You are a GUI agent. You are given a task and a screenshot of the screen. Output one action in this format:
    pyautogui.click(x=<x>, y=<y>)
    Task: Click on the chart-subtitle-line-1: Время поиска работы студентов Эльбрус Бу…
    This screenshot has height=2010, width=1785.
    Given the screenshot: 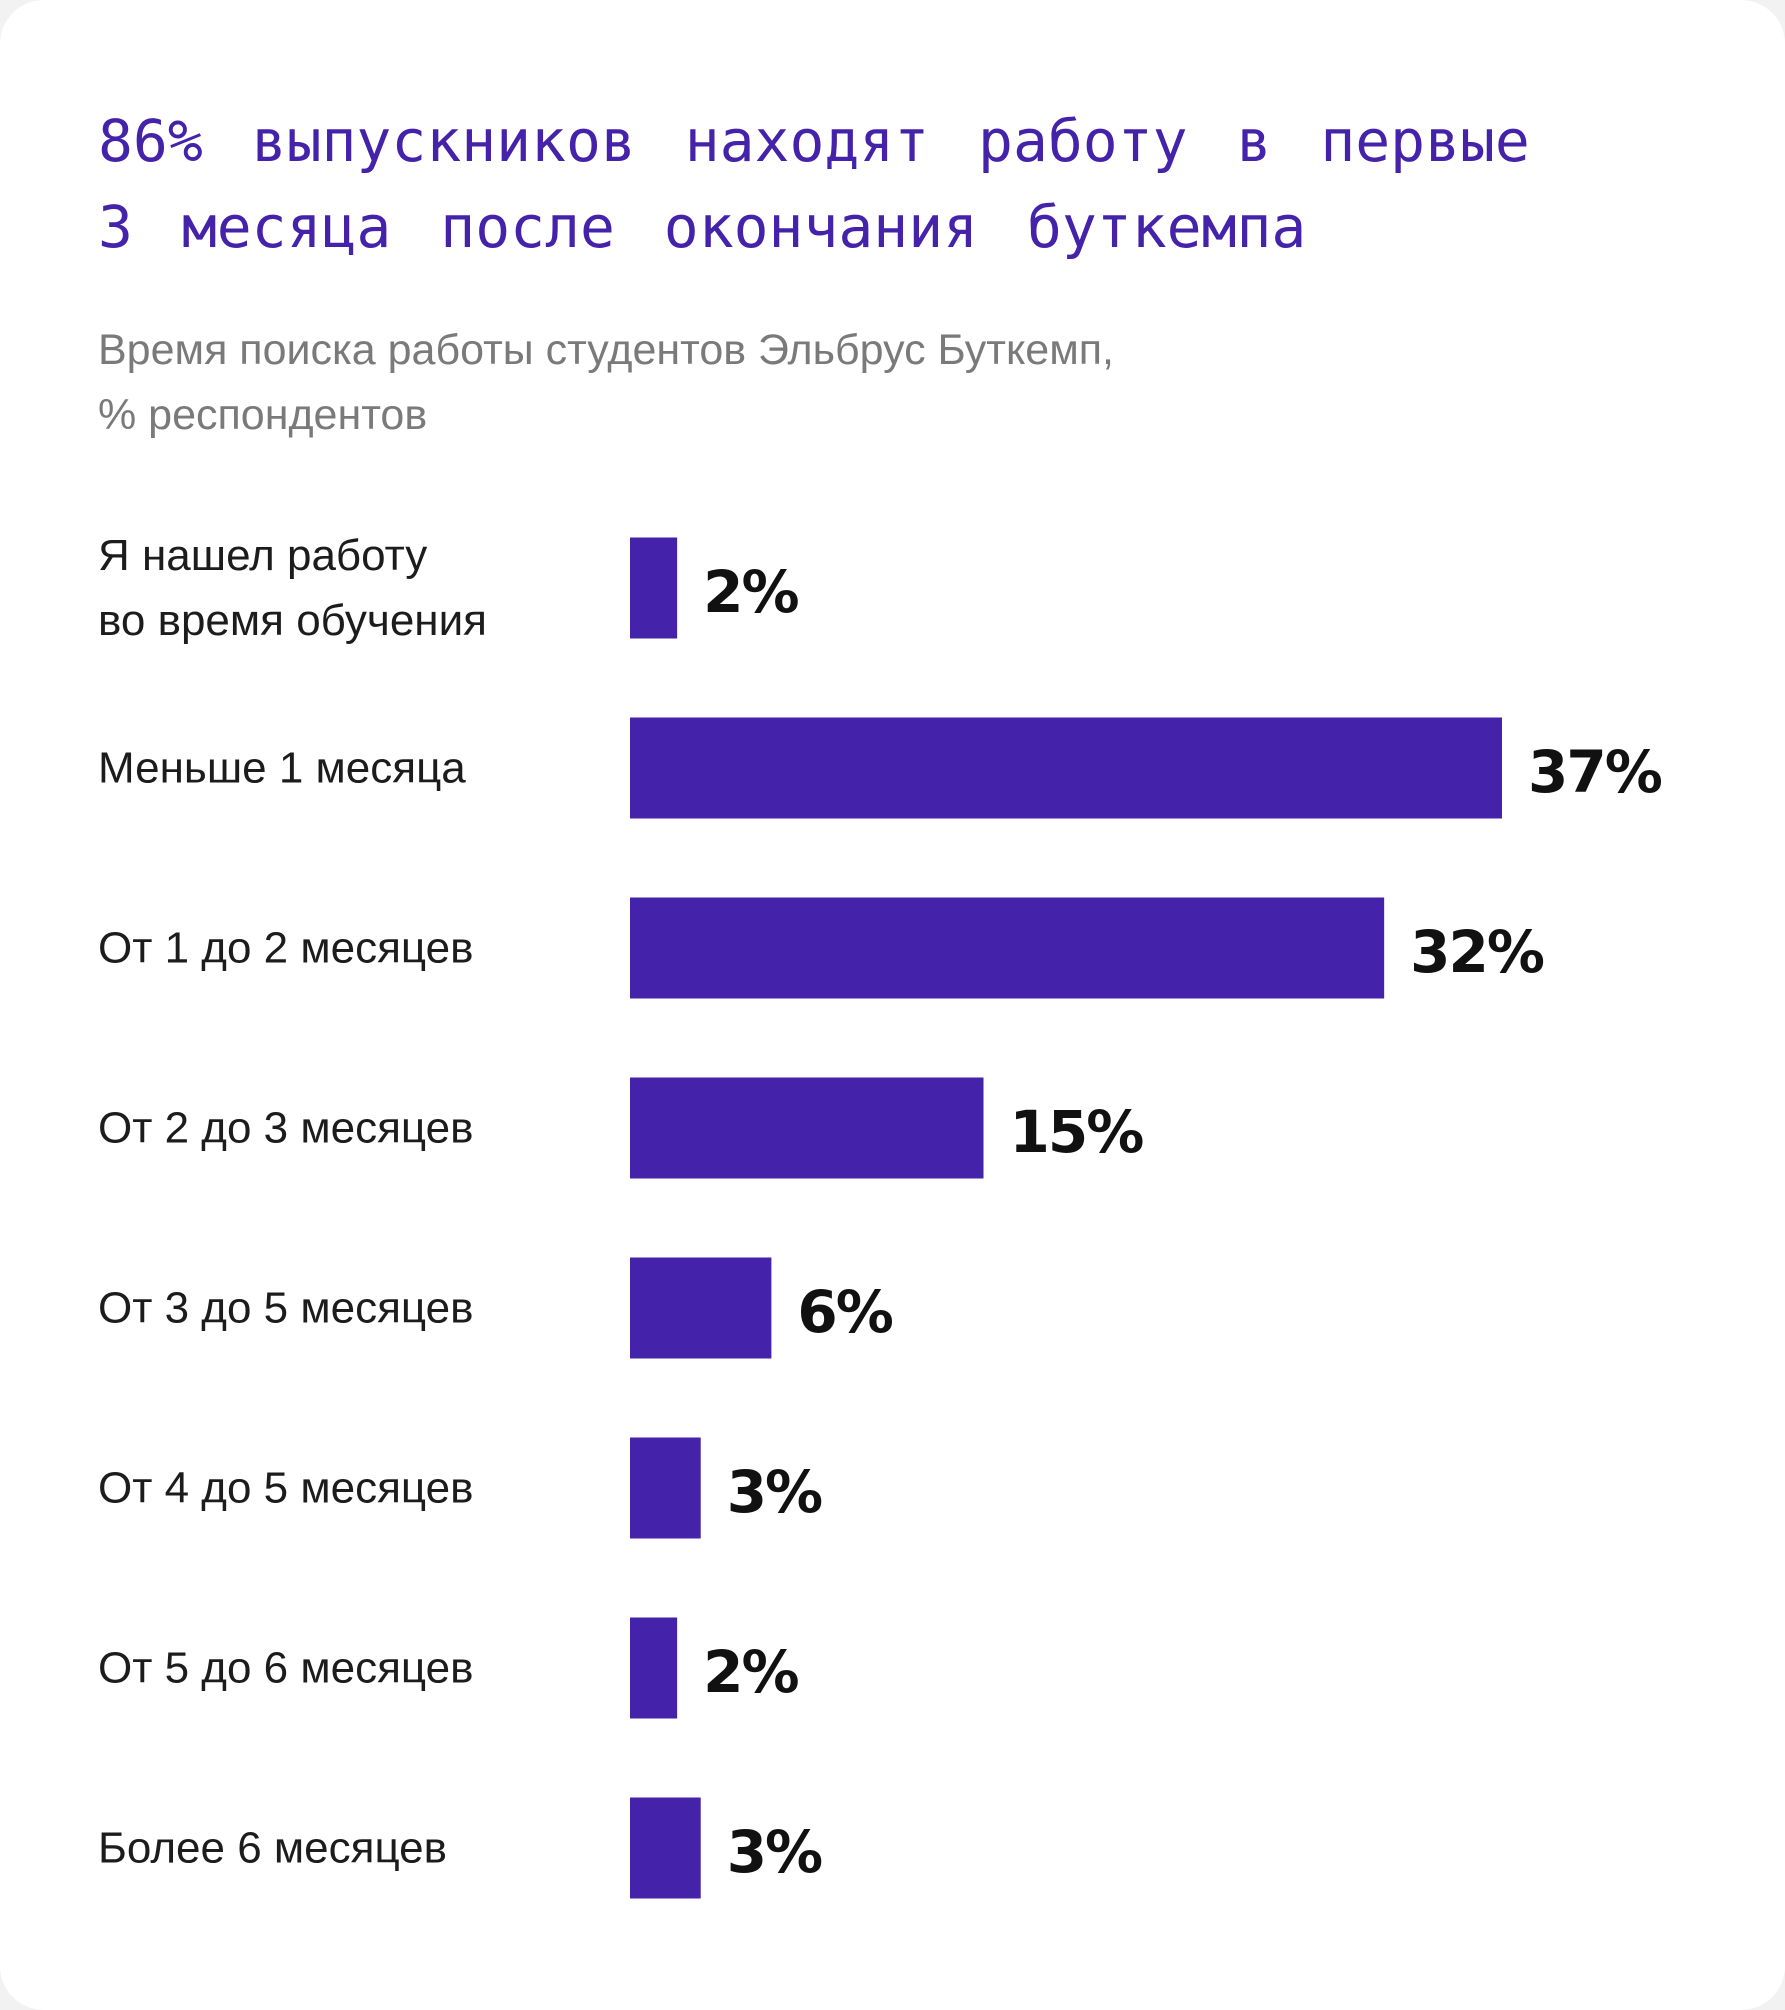 What is the action you would take?
    pyautogui.click(x=606, y=350)
    